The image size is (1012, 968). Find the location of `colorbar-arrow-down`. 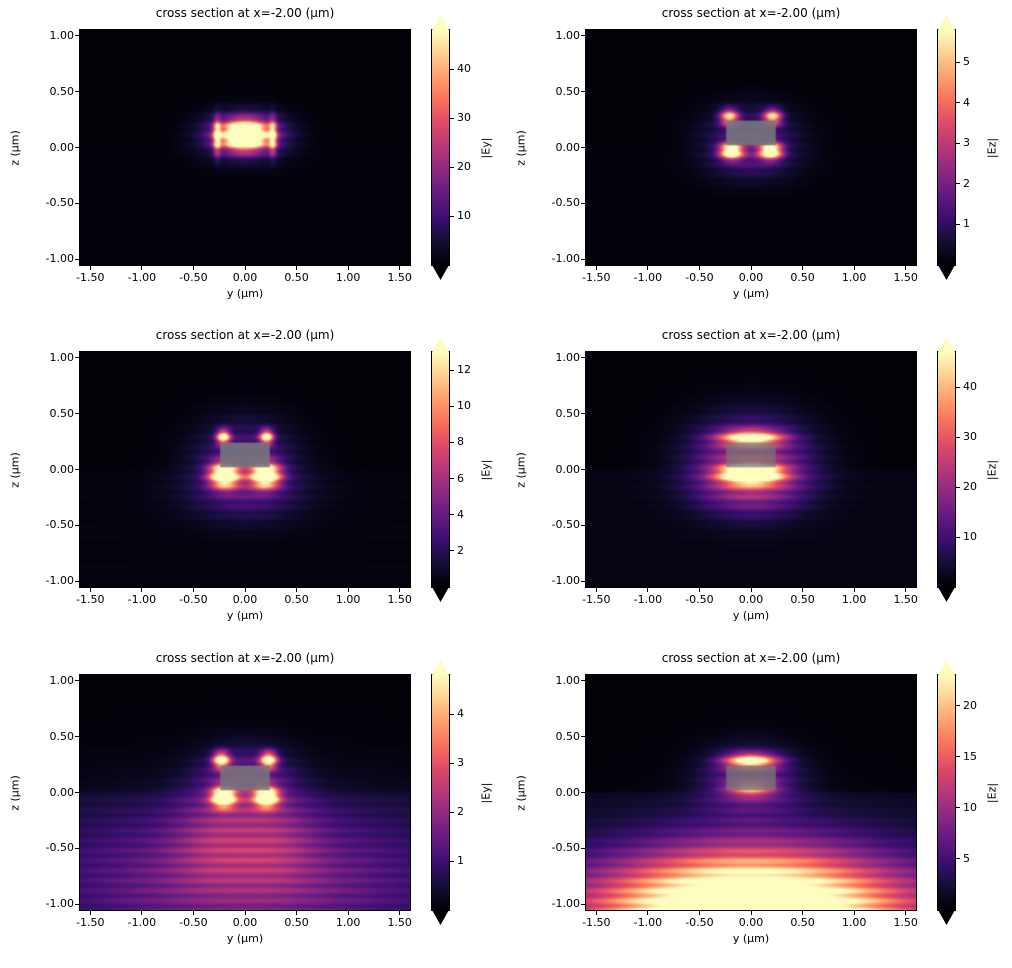

colorbar-arrow-down is located at coordinates (440, 917).